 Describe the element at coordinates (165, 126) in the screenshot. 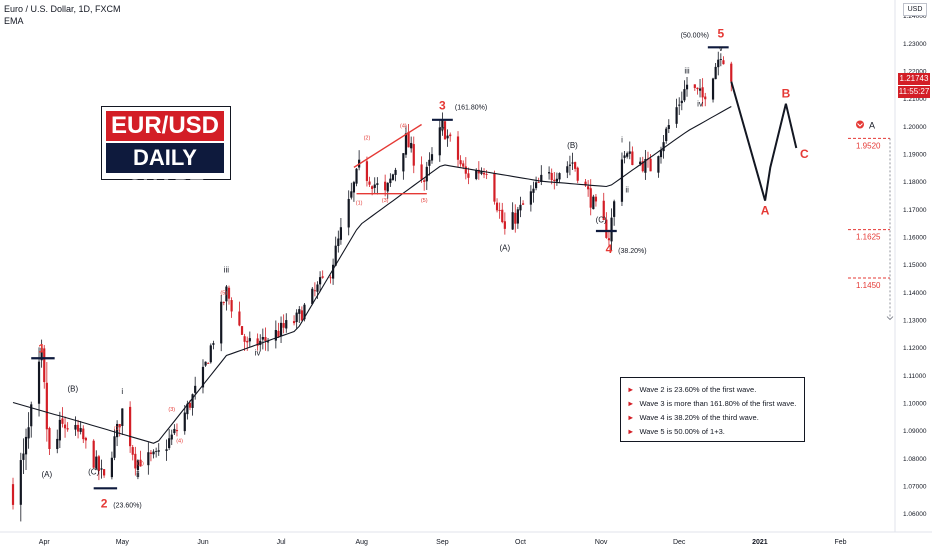

I see `title-pair: EUR/USD` at that location.